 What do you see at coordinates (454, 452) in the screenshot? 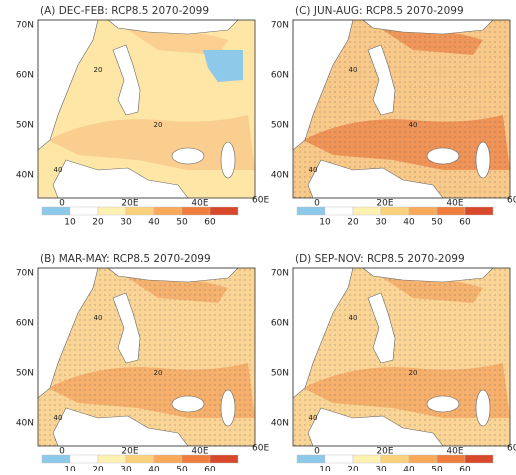
I see `lon-label: 40E` at bounding box center [454, 452].